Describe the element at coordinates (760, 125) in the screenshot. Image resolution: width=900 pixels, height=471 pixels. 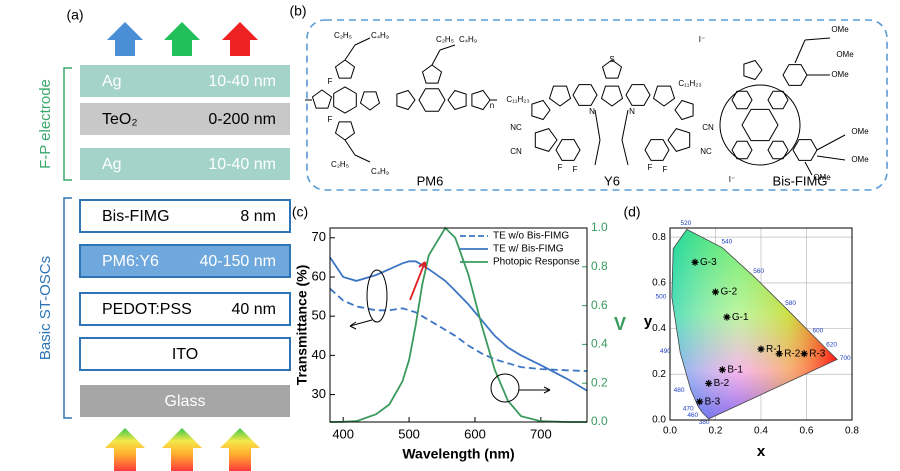
I see `fullerene` at that location.